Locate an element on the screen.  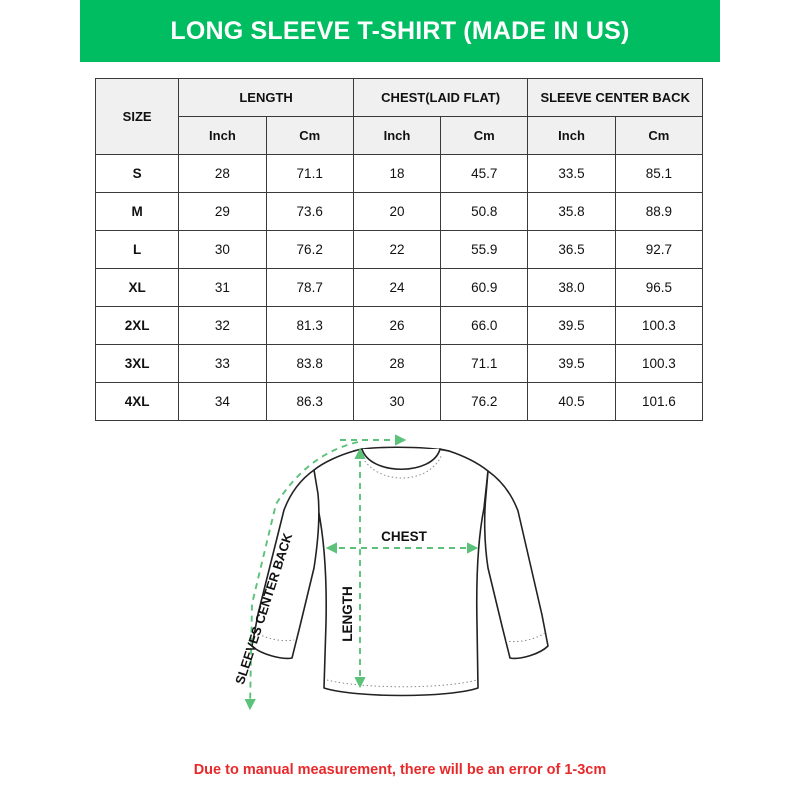
cell-chest-cm: 66.0 is located at coordinates (484, 325).